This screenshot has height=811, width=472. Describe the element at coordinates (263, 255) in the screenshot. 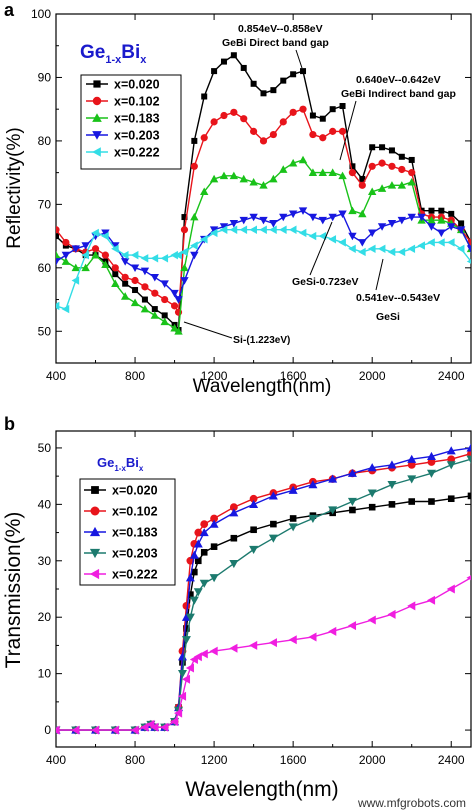

I see `series-x=0.203` at that location.